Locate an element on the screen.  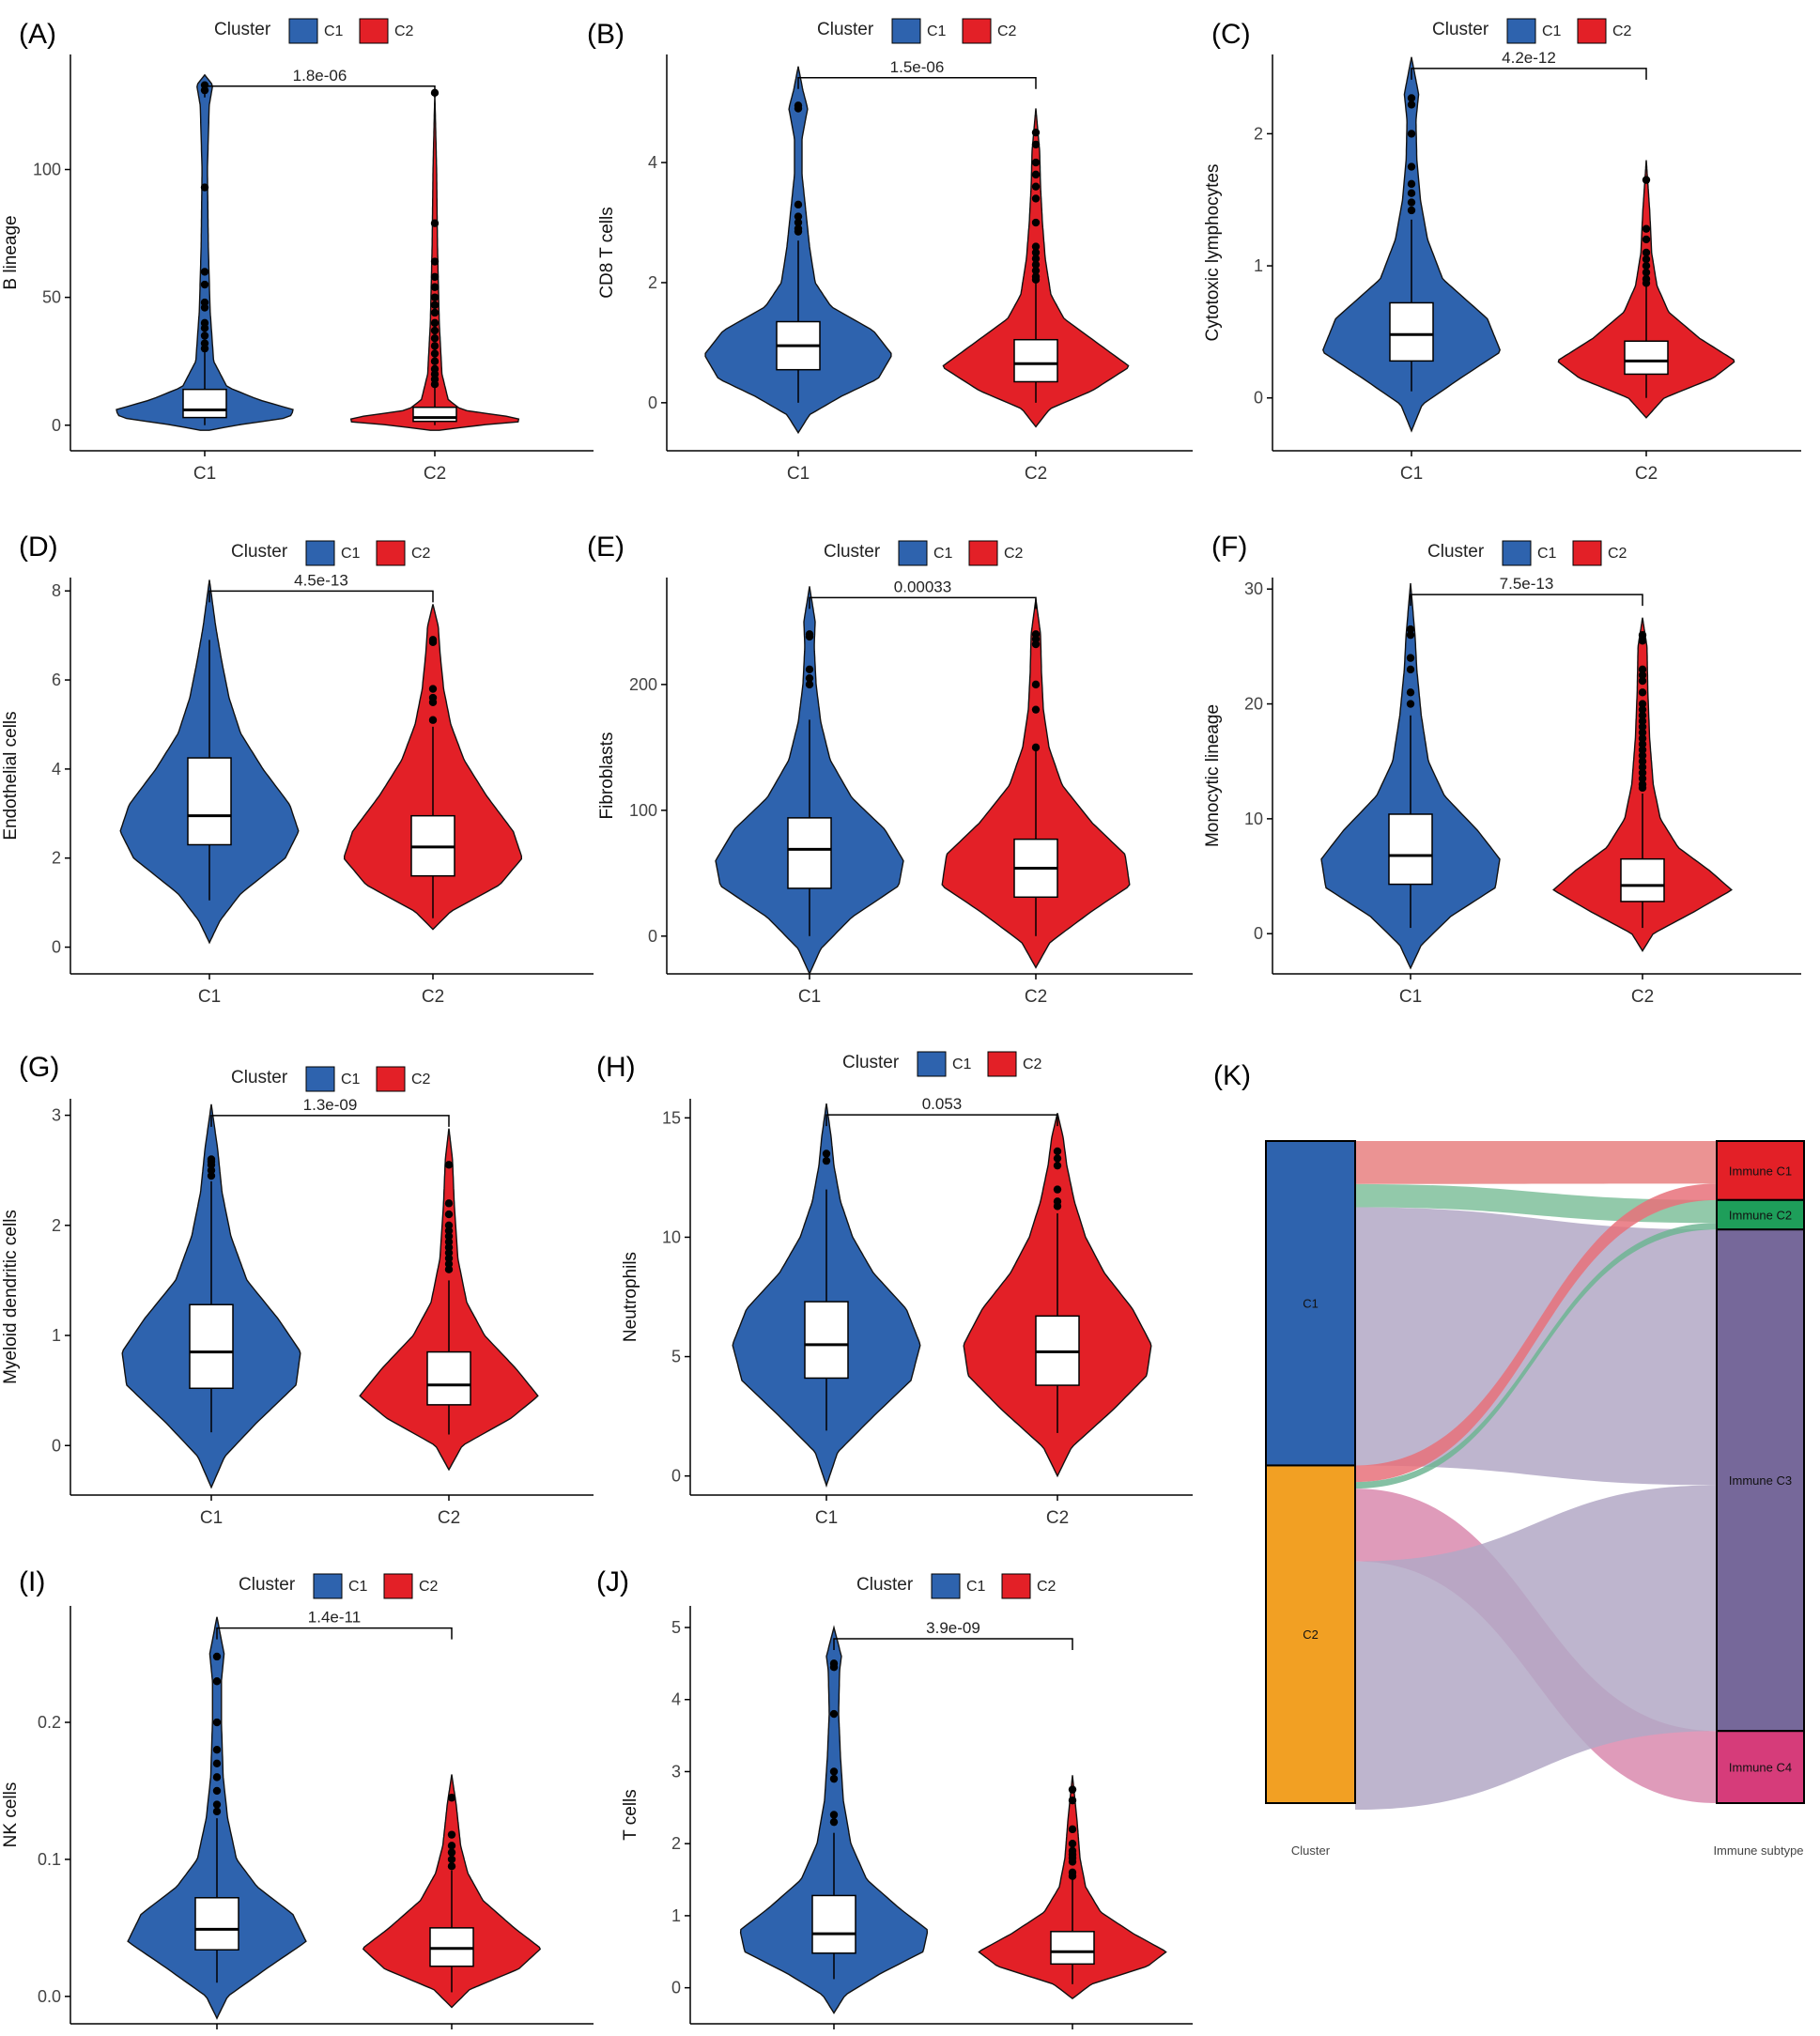
sankey-node-immune-c4 is located at coordinates (1760, 1767).